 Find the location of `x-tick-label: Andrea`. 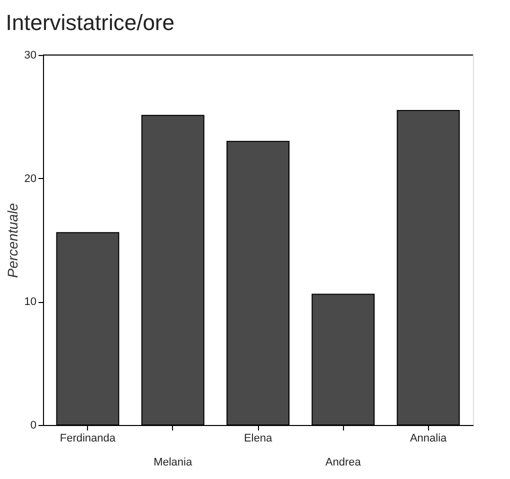

x-tick-label: Andrea is located at coordinates (343, 462).